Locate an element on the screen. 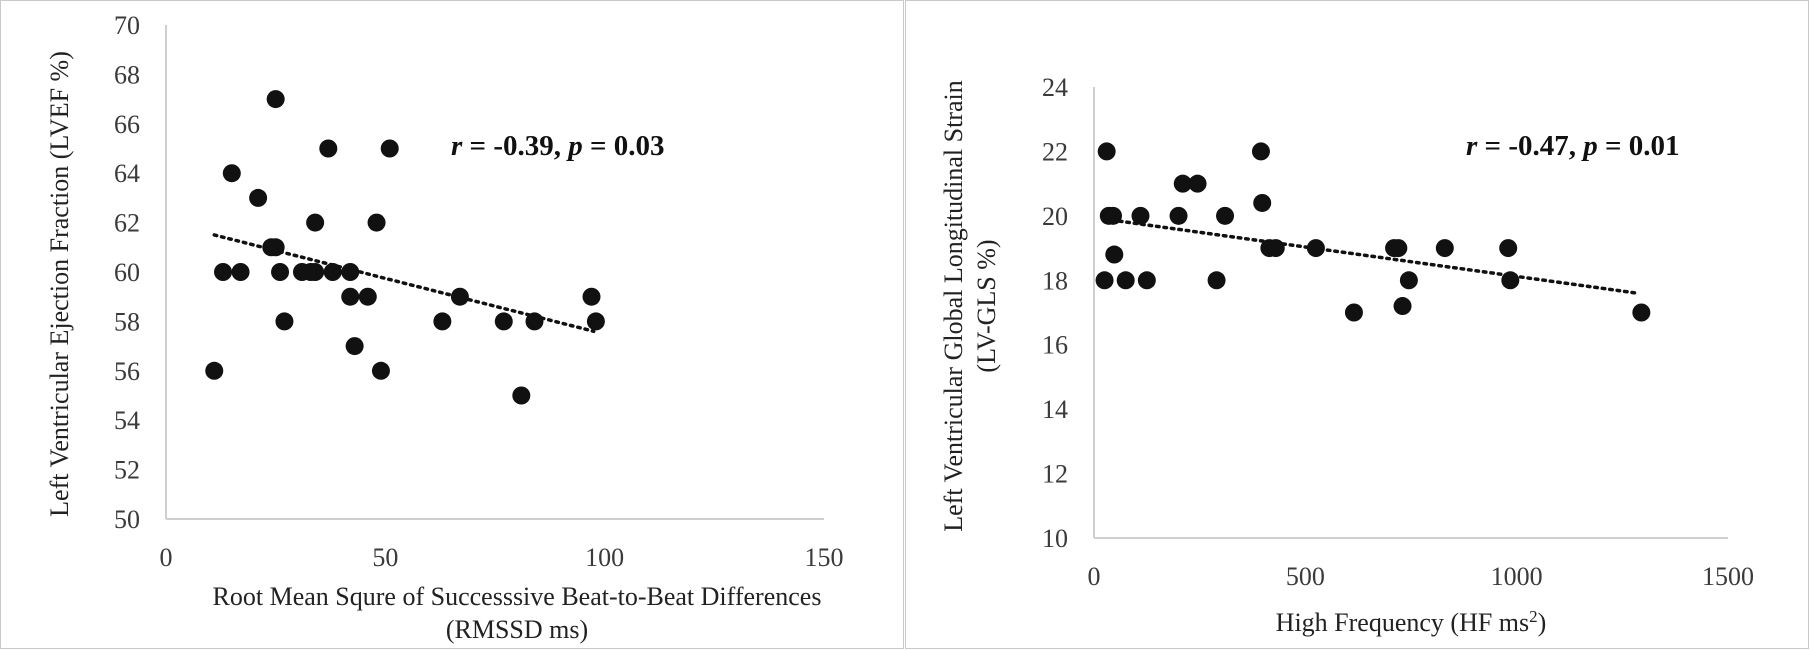 The height and width of the screenshot is (651, 1810). y-tick-label: 50 is located at coordinates (127, 519).